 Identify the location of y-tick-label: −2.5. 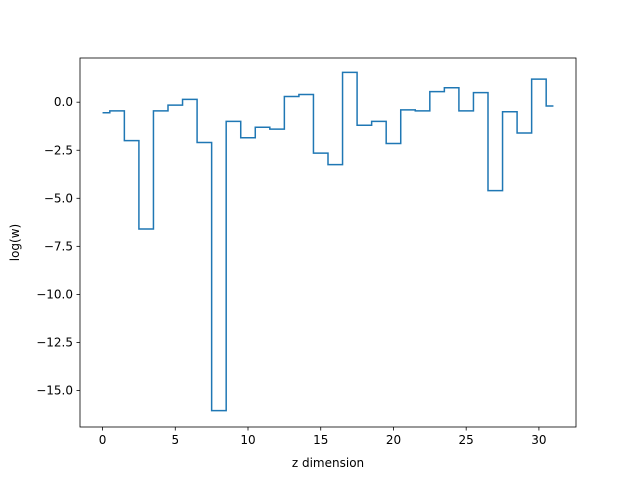
(58, 150).